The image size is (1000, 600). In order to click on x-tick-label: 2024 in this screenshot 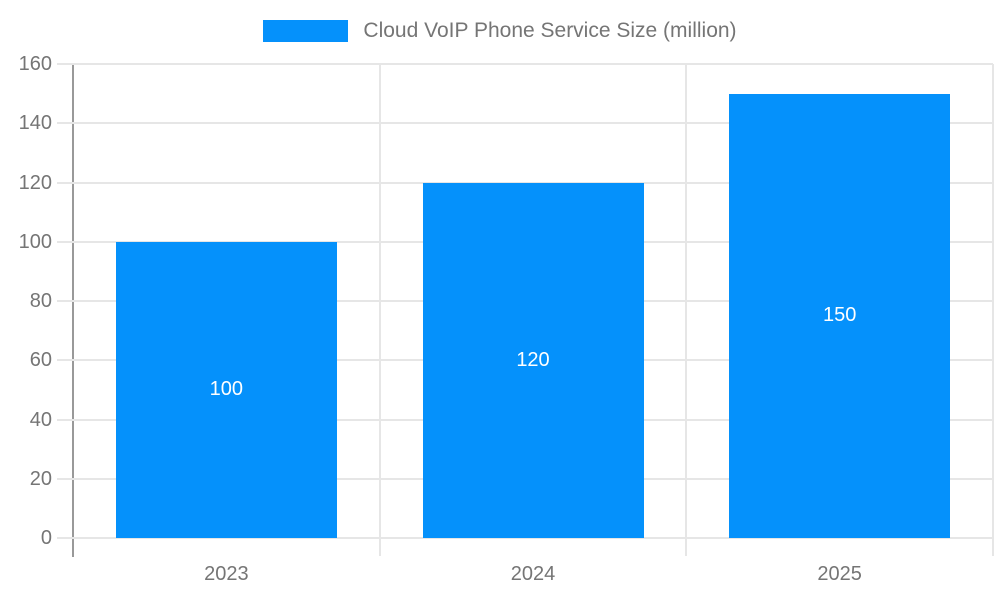, I will do `click(533, 574)`.